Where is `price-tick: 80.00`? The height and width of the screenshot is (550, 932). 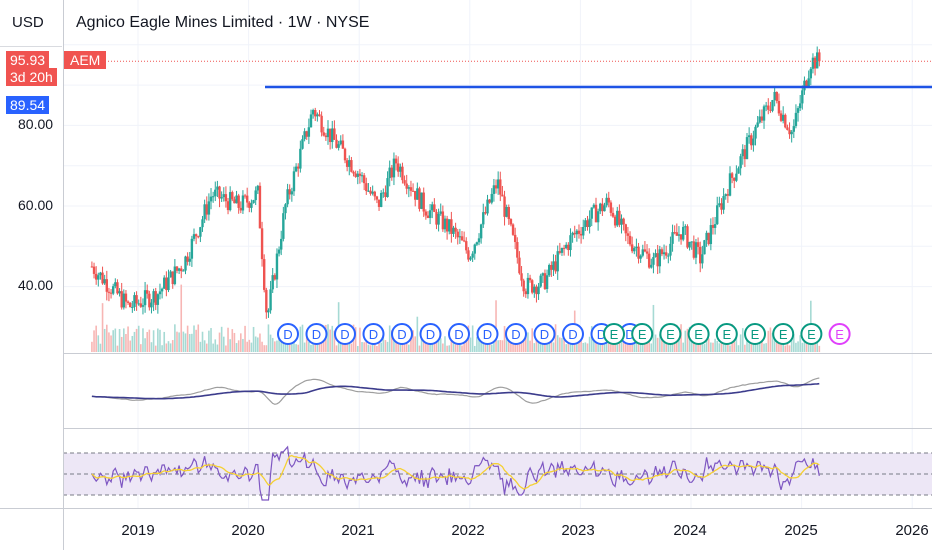
price-tick: 80.00 is located at coordinates (36, 124).